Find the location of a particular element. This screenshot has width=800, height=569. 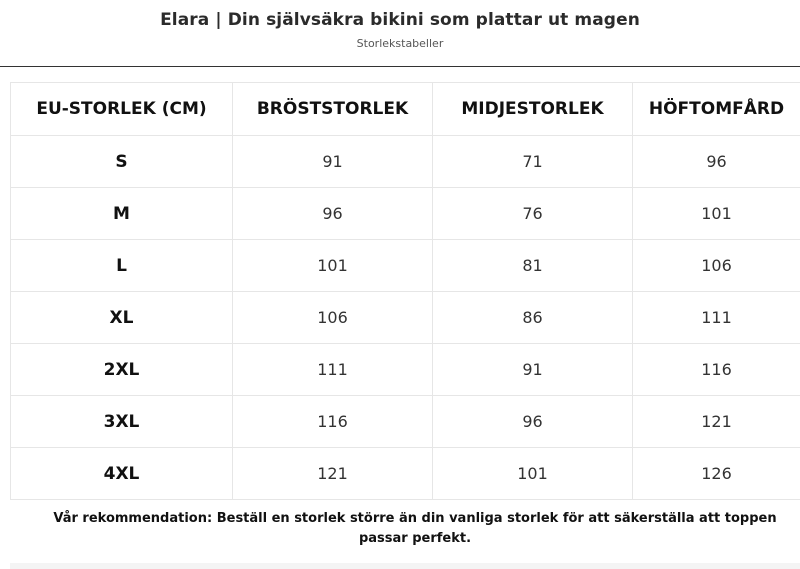

waist-cell: 91 is located at coordinates (532, 369).